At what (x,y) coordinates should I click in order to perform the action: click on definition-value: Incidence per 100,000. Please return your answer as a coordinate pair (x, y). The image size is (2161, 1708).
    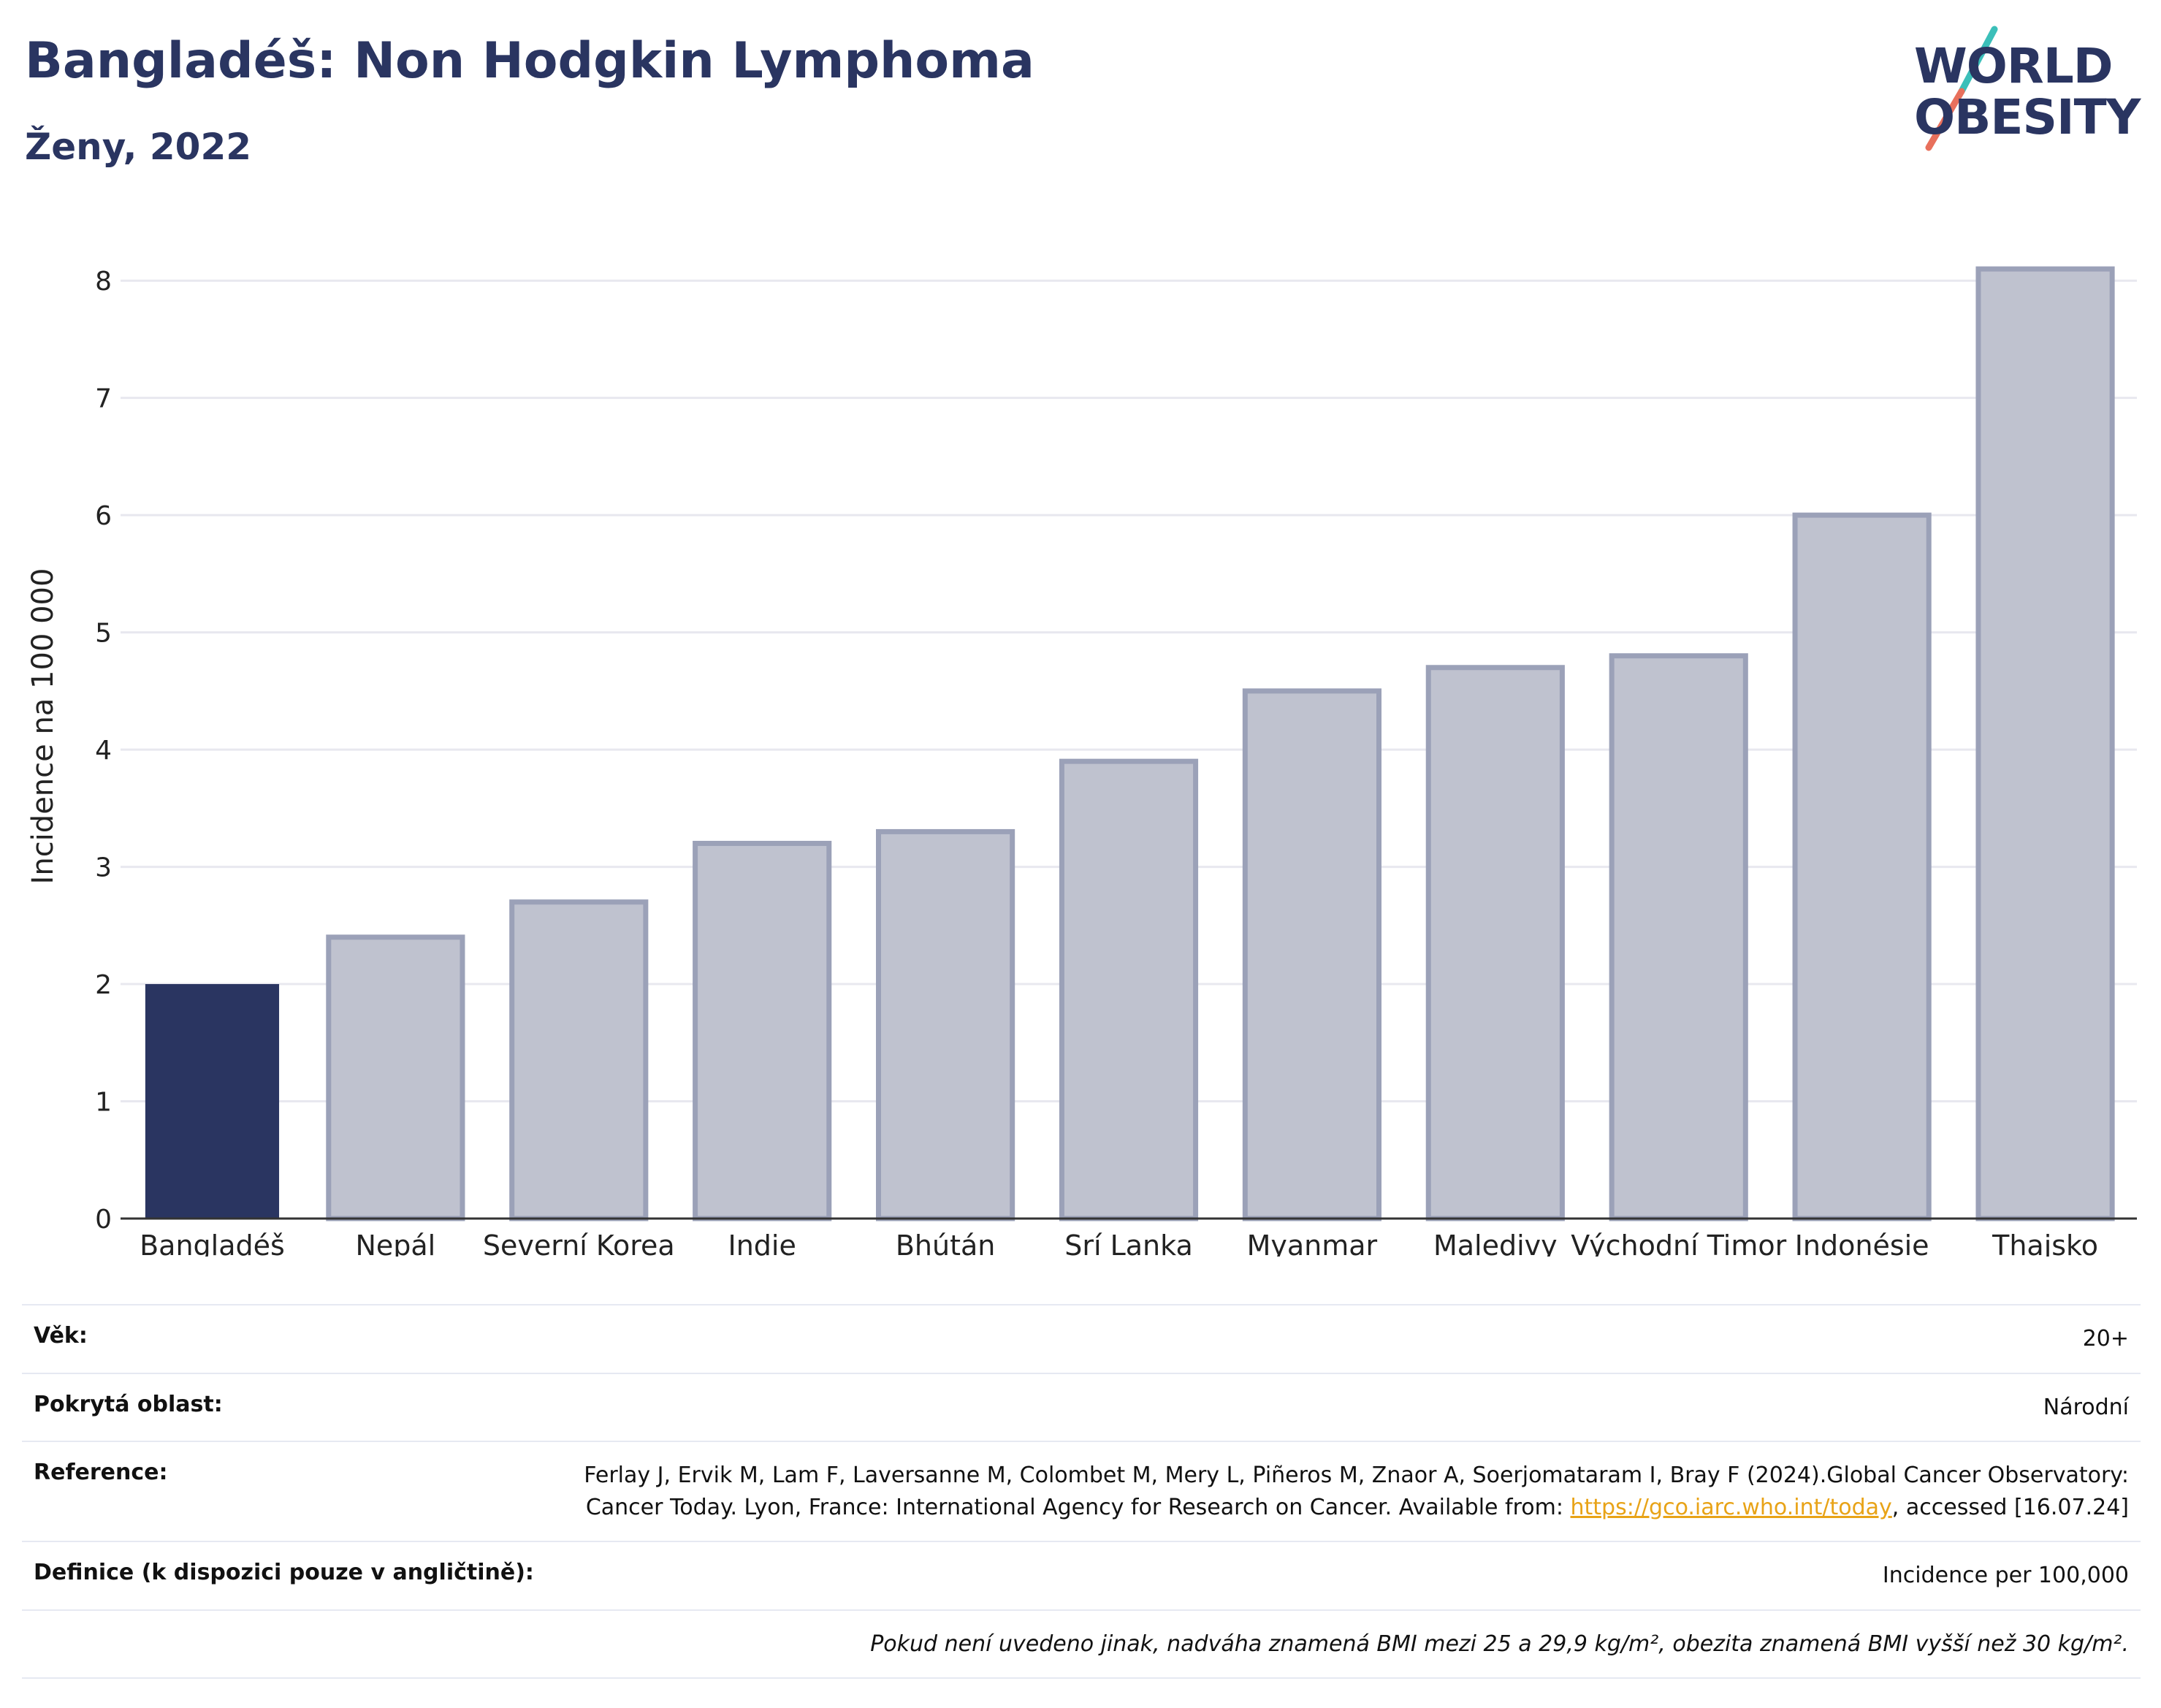
    Looking at the image, I should click on (2006, 1575).